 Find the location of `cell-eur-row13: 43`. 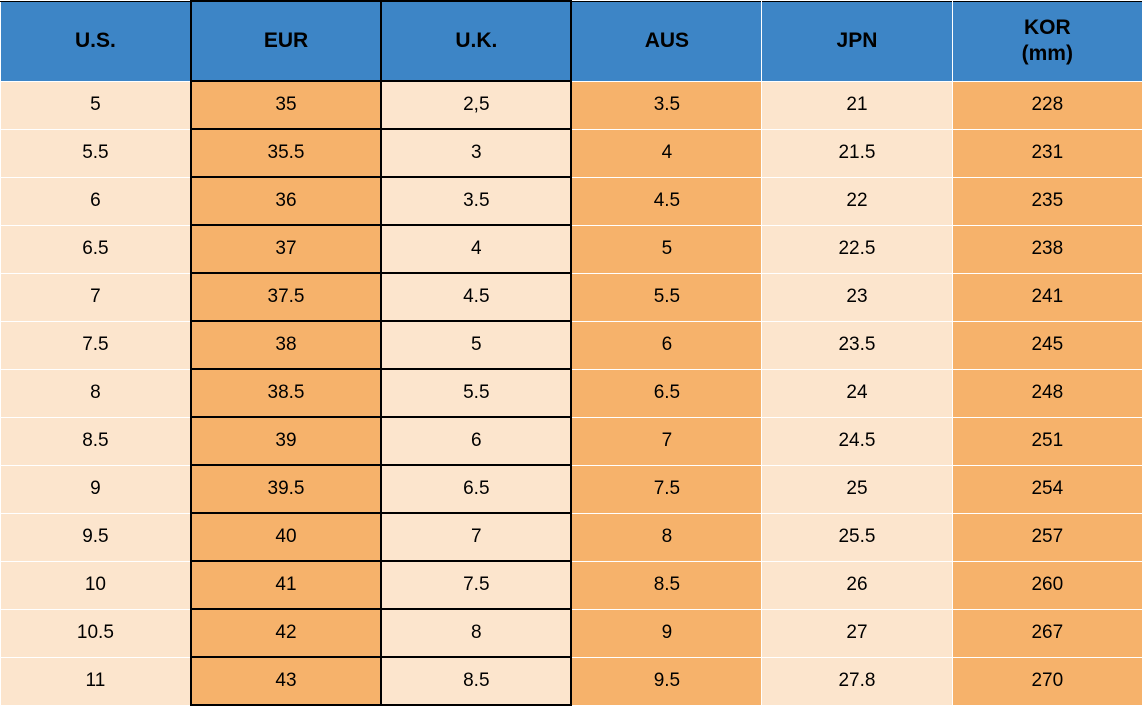

cell-eur-row13: 43 is located at coordinates (286, 681).